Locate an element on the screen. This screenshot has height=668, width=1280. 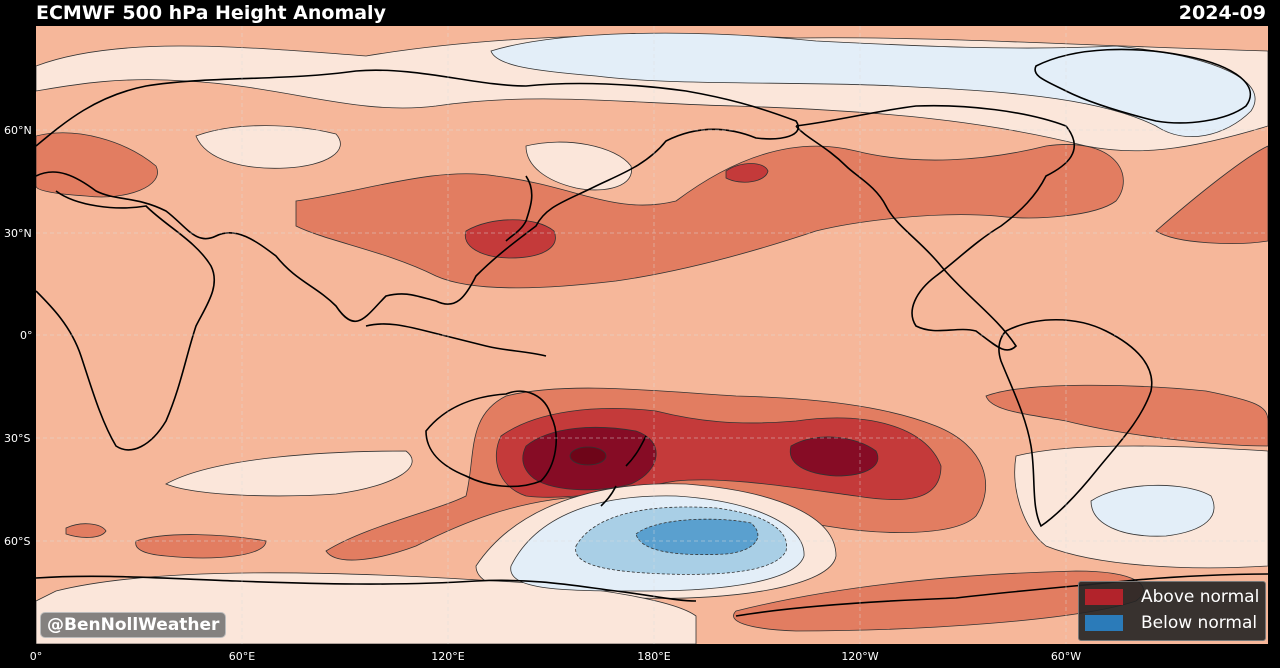
moderate-positive-contour-europe is located at coordinates (97, 165).